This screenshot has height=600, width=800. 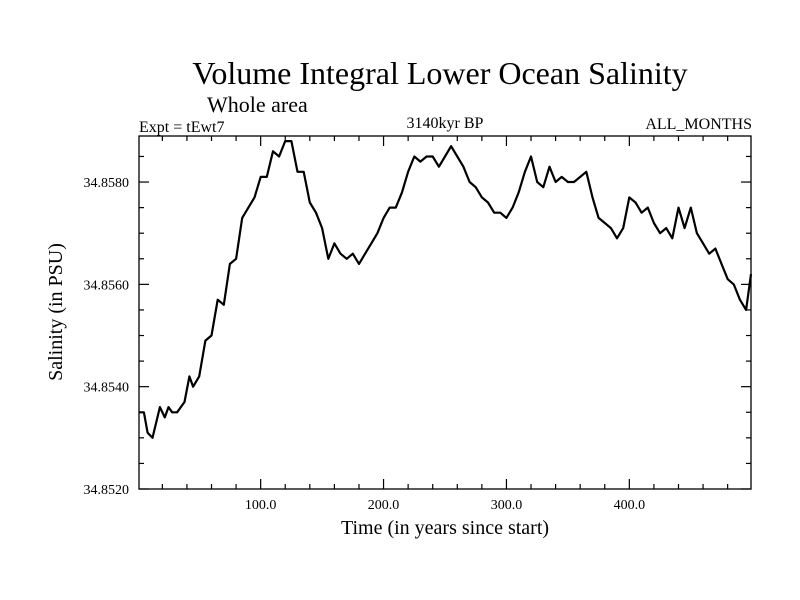 What do you see at coordinates (445, 123) in the screenshot?
I see `period-label: 3140kyr BP` at bounding box center [445, 123].